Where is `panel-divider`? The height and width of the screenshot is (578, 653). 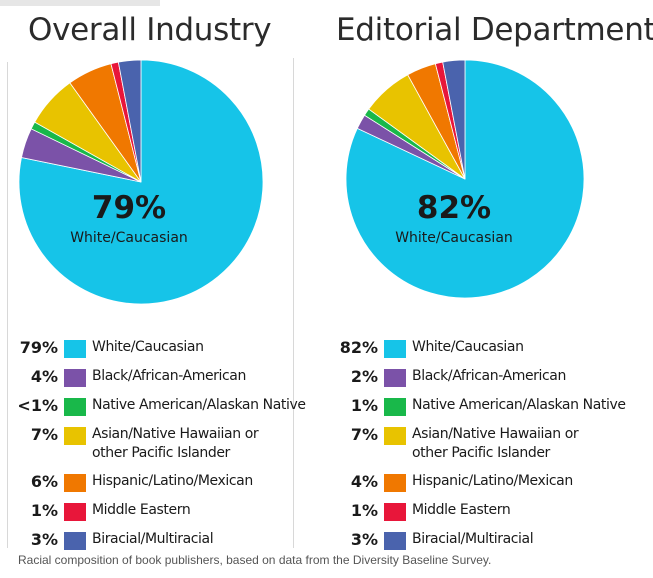 panel-divider is located at coordinates (293, 303).